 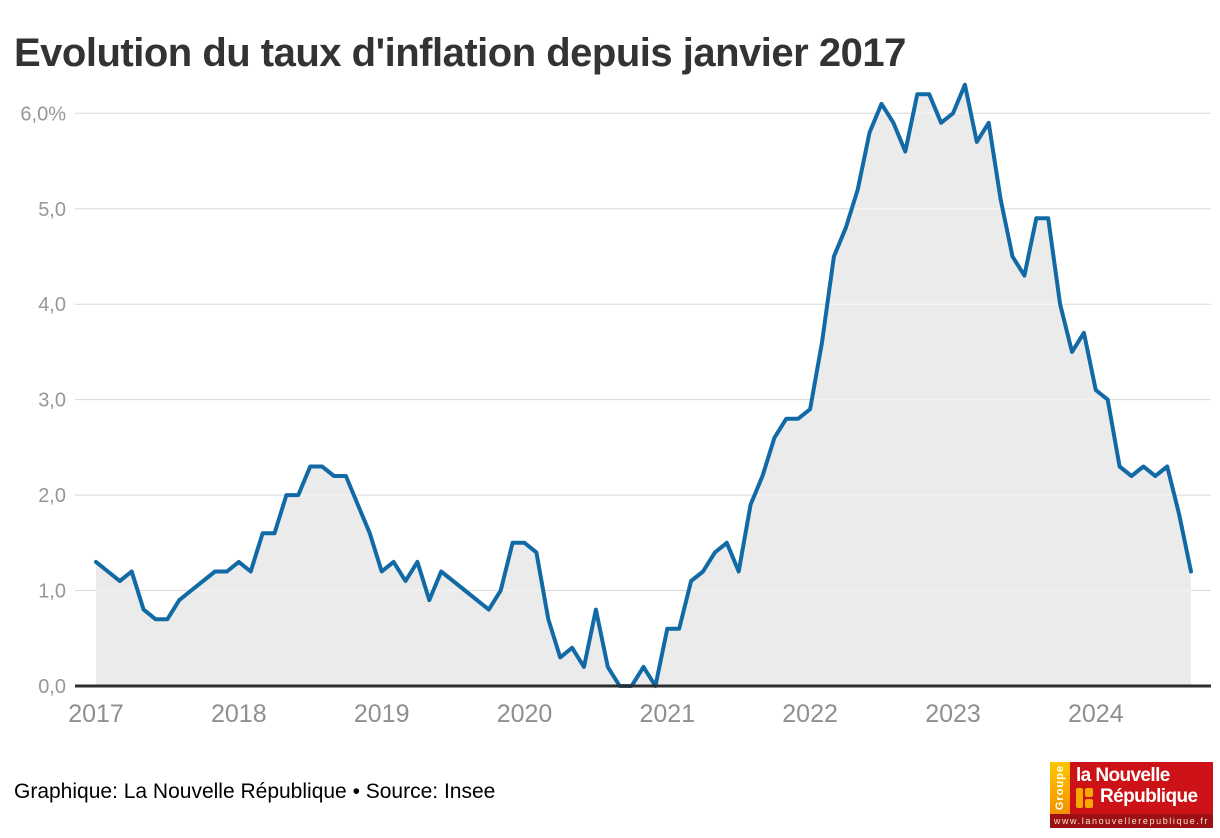 I want to click on y-tick-label: 3,0, so click(x=52, y=401).